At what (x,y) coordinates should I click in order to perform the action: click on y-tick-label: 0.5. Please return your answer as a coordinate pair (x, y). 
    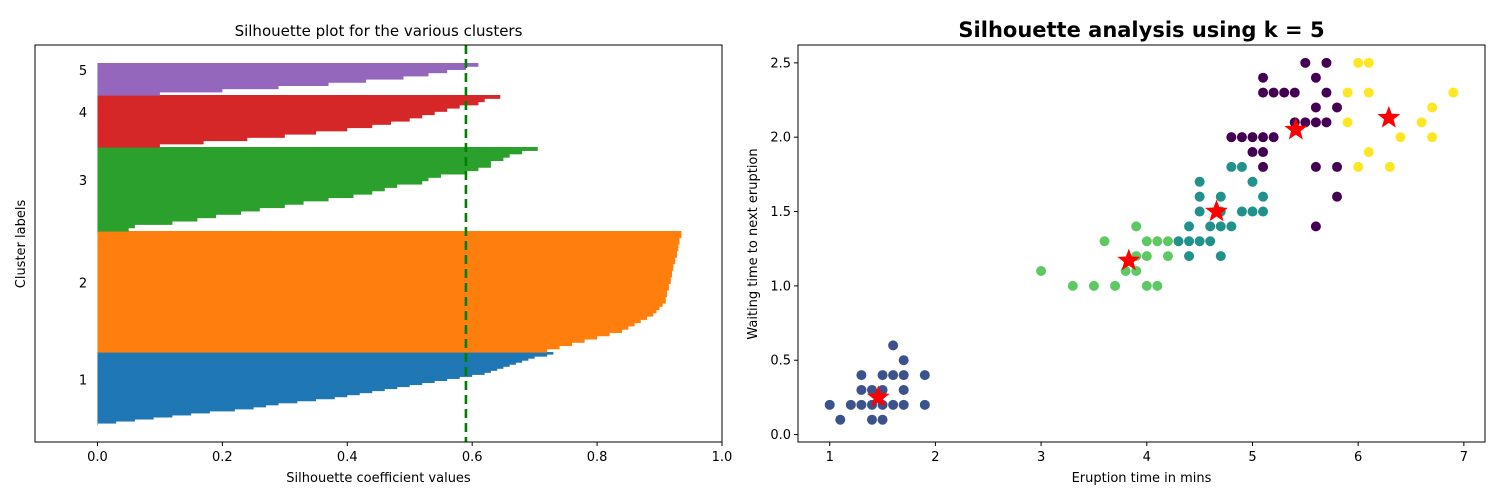
    Looking at the image, I should click on (780, 361).